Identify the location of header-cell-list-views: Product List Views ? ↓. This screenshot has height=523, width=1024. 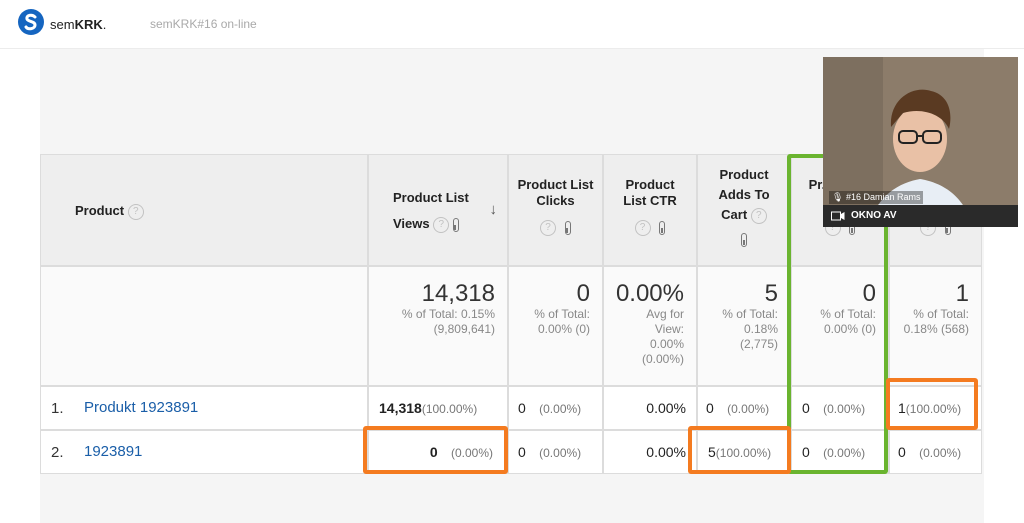
(438, 210).